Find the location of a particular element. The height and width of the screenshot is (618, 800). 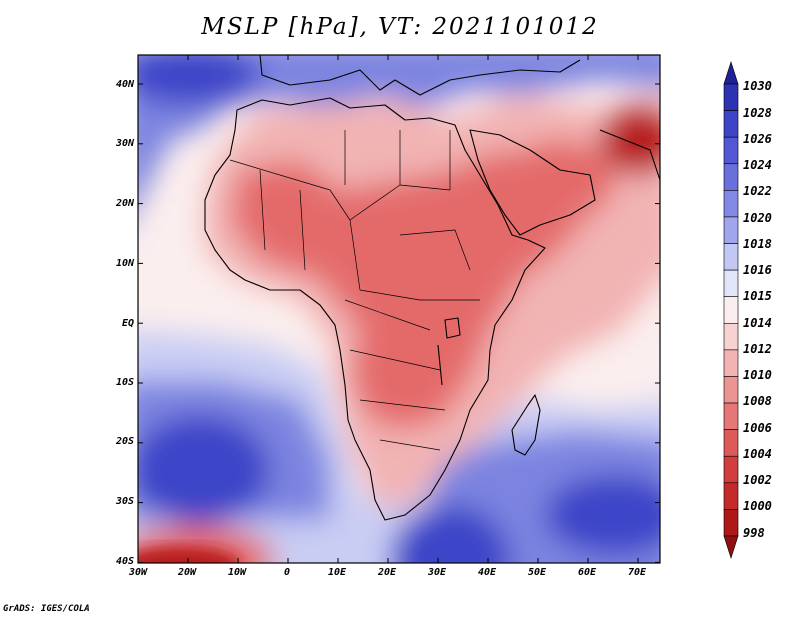

arabia-coastline is located at coordinates (532, 182).